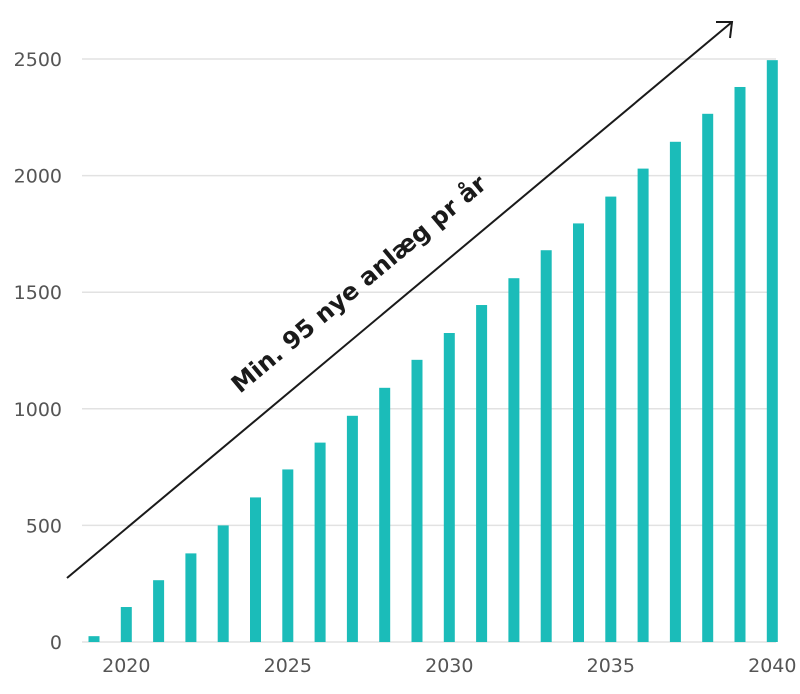 The width and height of the screenshot is (800, 694). I want to click on bar-2037, so click(675, 391).